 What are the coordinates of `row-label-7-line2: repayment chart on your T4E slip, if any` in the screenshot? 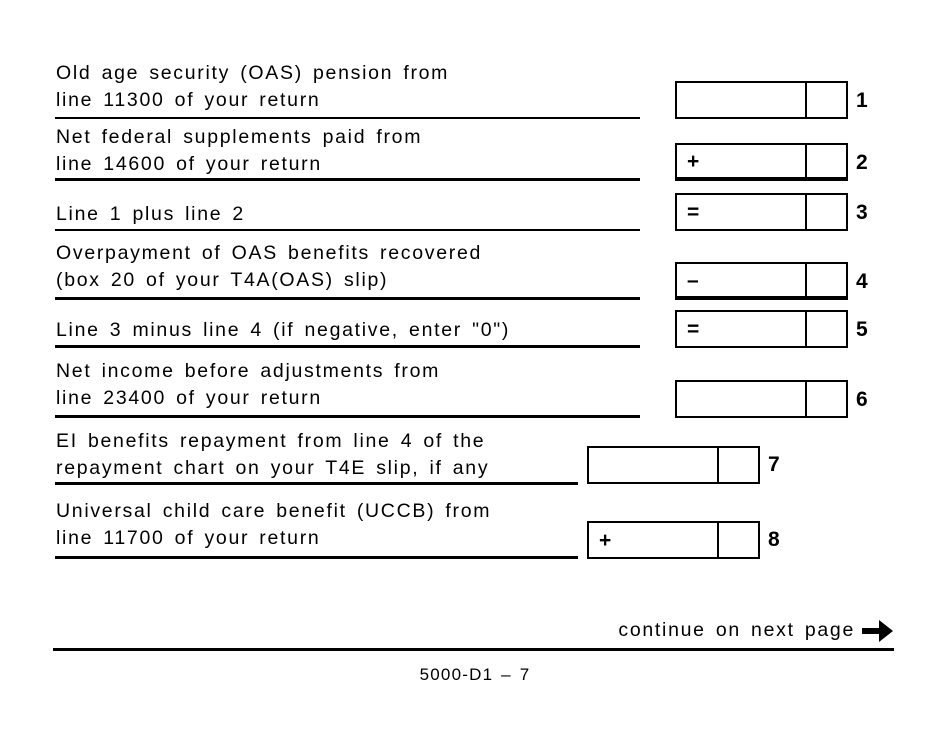 It's located at (273, 468).